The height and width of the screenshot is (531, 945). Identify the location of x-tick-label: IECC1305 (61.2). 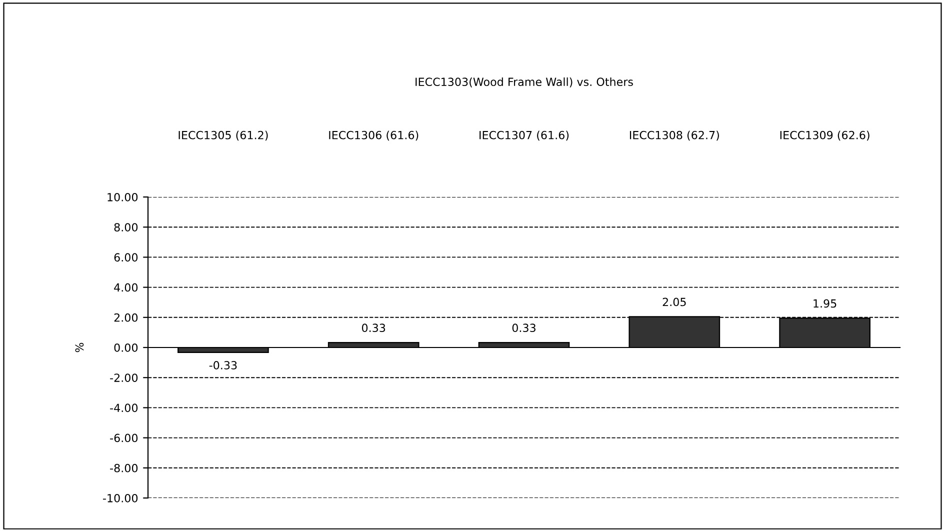
(223, 135).